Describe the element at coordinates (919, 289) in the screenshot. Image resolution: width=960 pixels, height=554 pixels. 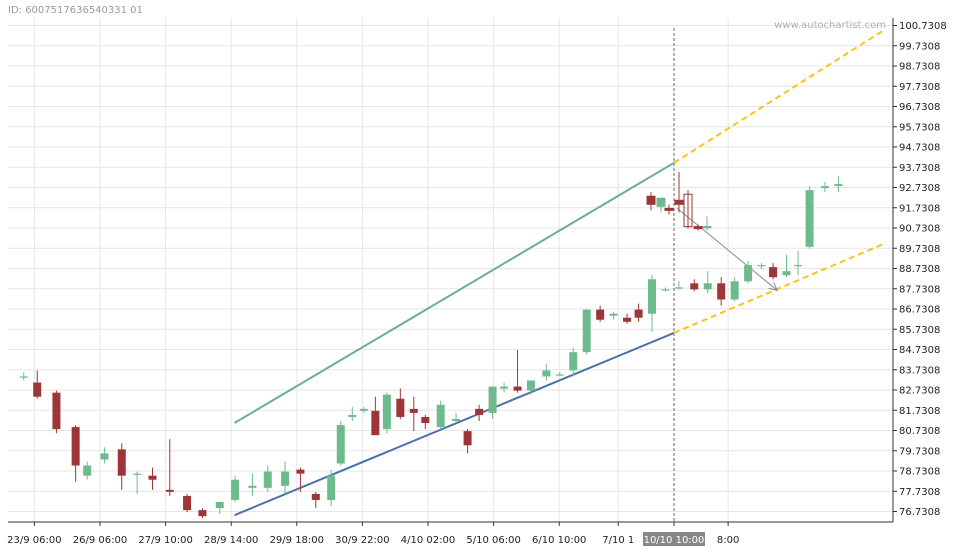
I see `y-tick-label: 87.7308` at that location.